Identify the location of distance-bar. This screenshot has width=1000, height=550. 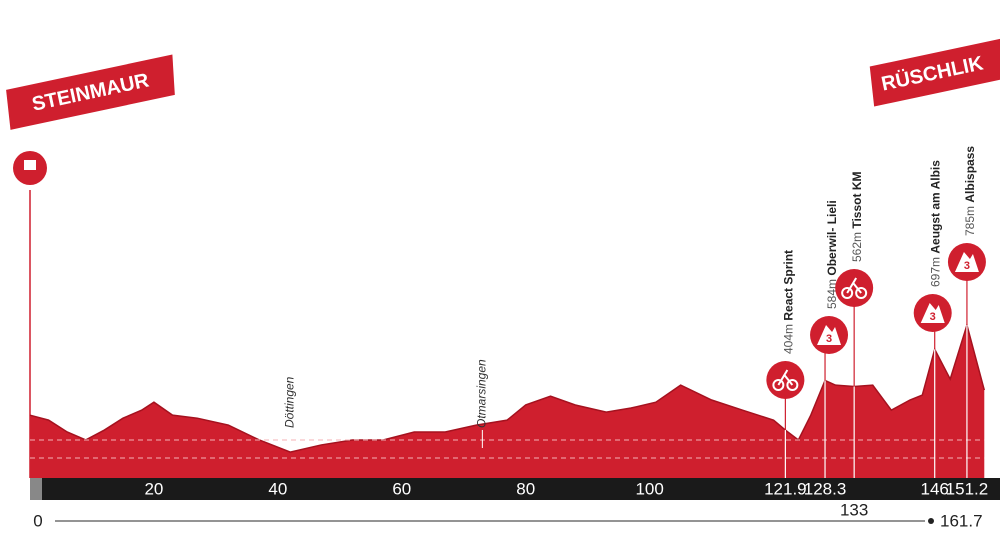
(515, 489).